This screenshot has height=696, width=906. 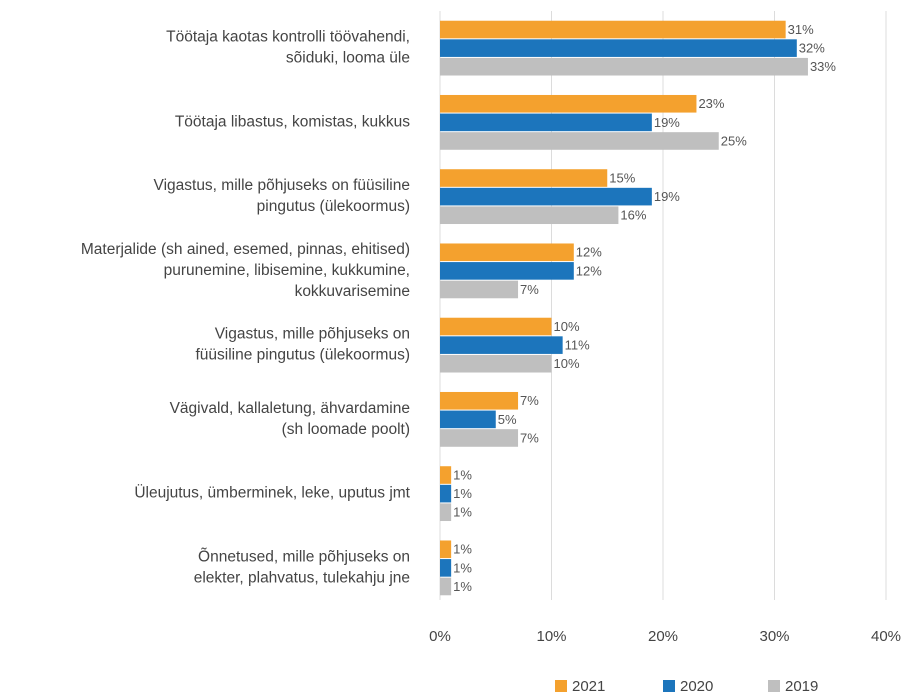 I want to click on category-label: Töötaja libastus, komistas, kukkus, so click(x=292, y=121).